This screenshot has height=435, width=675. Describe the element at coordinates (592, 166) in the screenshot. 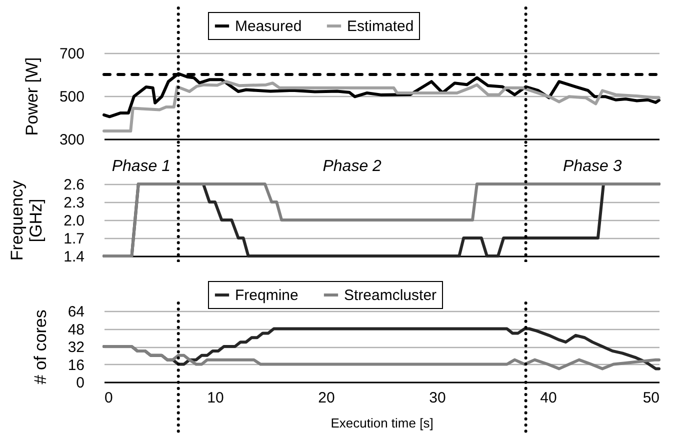

I see `text: Phase 3` at that location.